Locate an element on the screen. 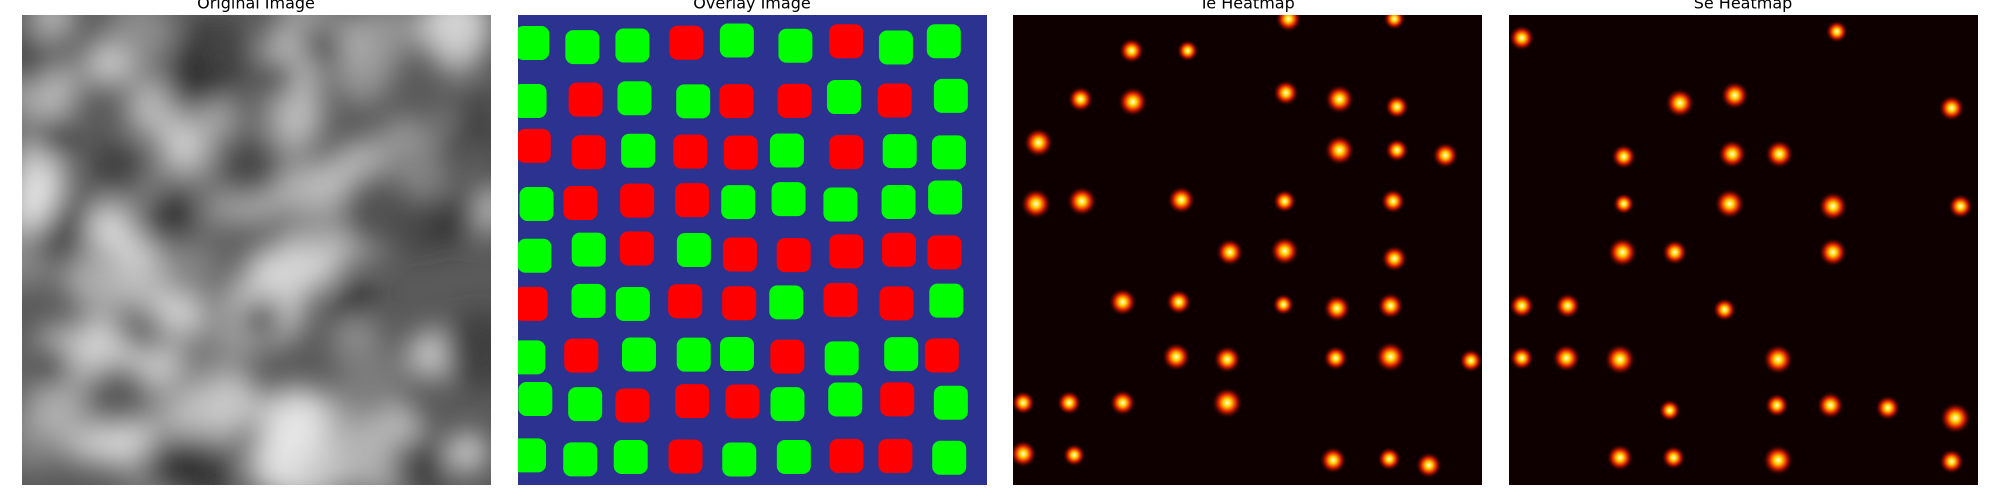 This screenshot has width=2000, height=500. panel-title: Original Image is located at coordinates (256, 6).